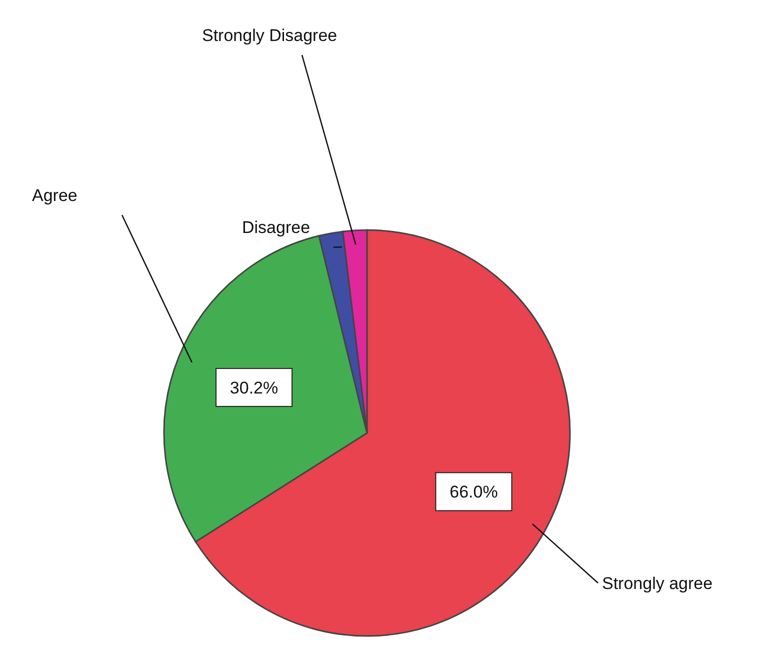 The width and height of the screenshot is (777, 649). I want to click on data-label: 30.2%, so click(254, 388).